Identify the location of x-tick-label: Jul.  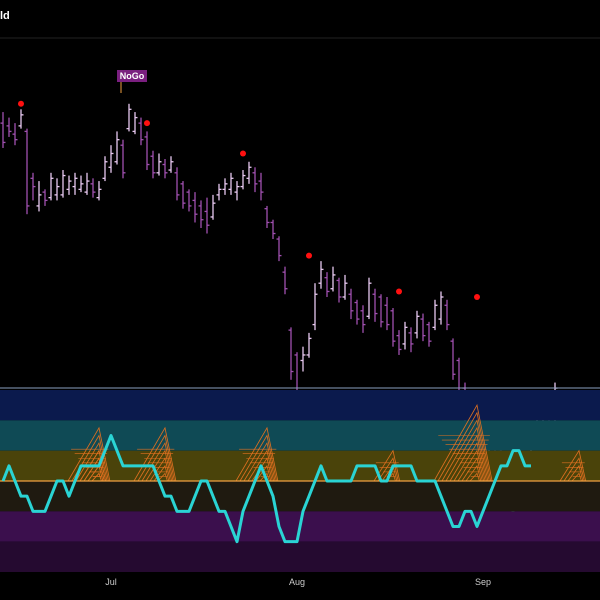
(111, 582).